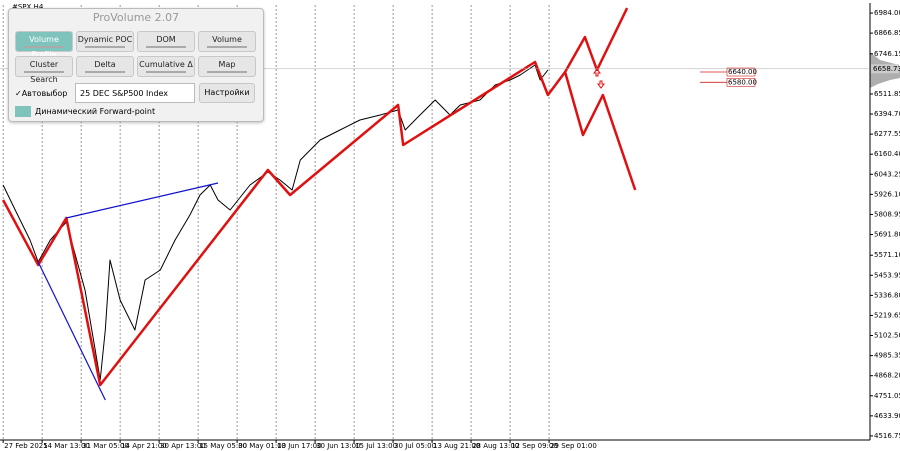  What do you see at coordinates (887, 356) in the screenshot?
I see `y-tick-label: 4985.35` at bounding box center [887, 356].